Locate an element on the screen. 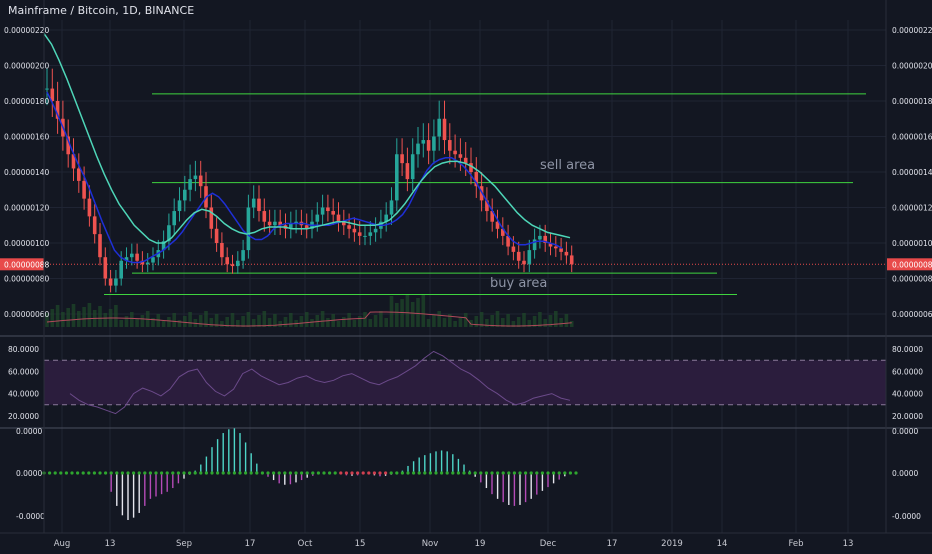 The width and height of the screenshot is (932, 554). last-price-badge-left is located at coordinates (22, 264).